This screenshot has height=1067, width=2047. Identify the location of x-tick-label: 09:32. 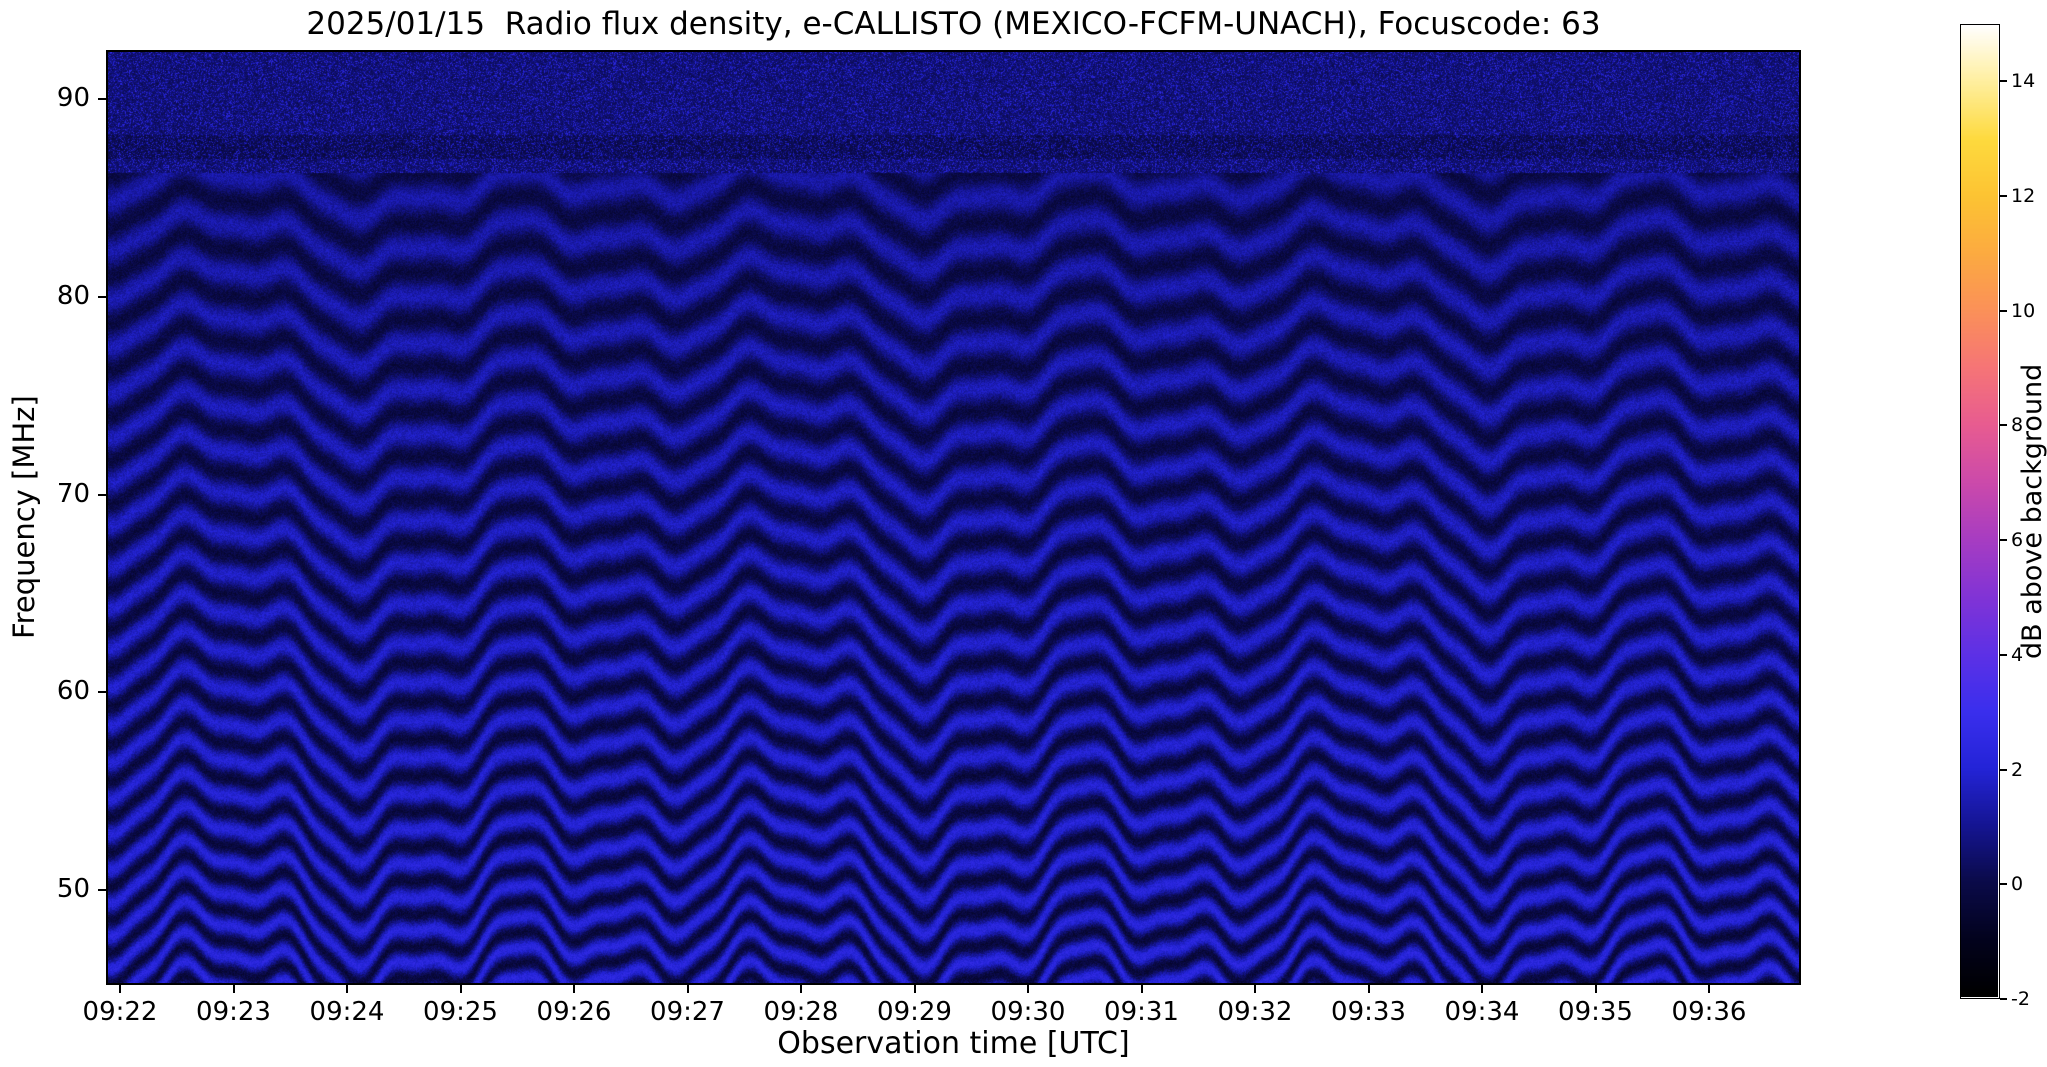
(1255, 1012).